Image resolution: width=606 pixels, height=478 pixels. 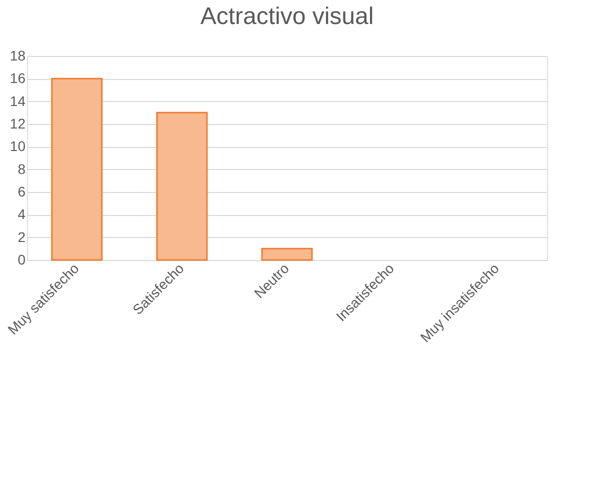 I want to click on y-tick-label: 8, so click(x=22, y=168).